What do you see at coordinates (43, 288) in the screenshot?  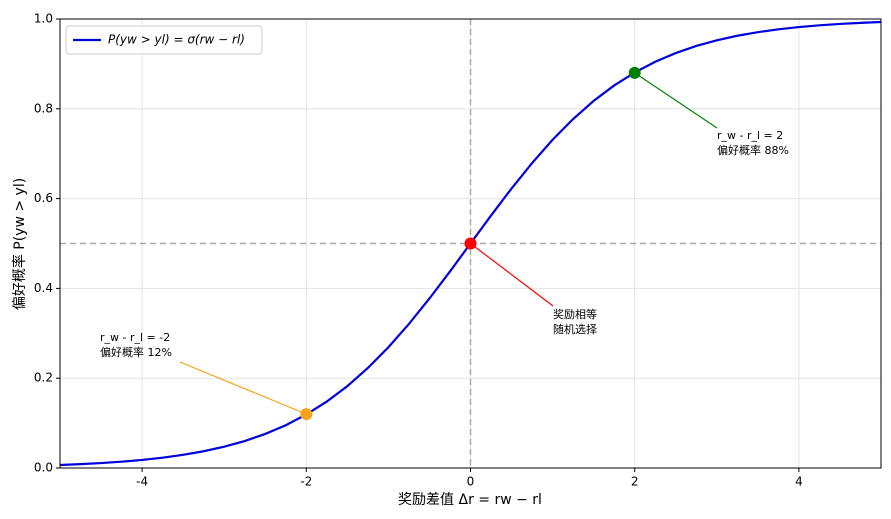 I see `y-tick-label: 0.4` at bounding box center [43, 288].